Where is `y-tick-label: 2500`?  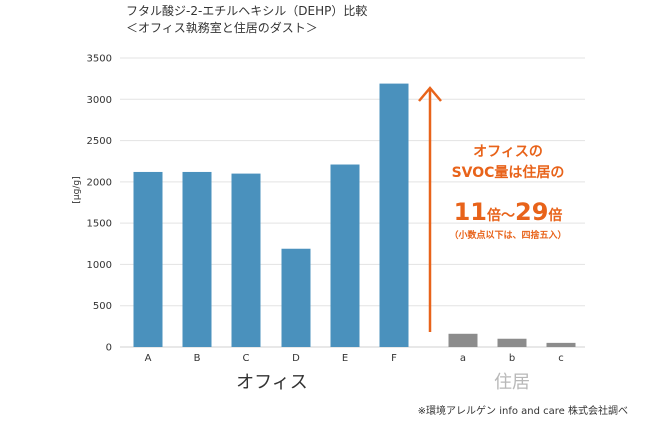
y-tick-label: 2500 is located at coordinates (99, 141).